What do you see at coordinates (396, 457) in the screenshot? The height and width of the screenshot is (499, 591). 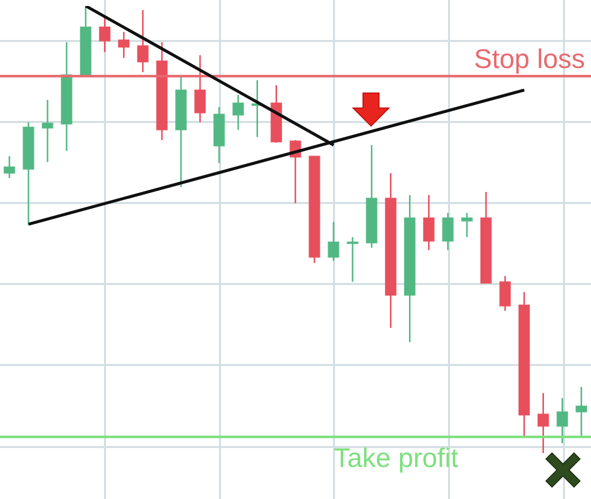 I see `ref-line-label: Take profit` at bounding box center [396, 457].